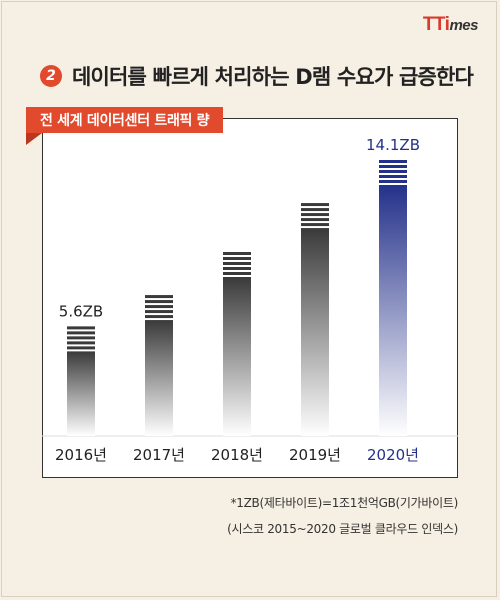 The image size is (500, 600). Describe the element at coordinates (393, 455) in the screenshot. I see `category-label-4: 2020년` at that location.